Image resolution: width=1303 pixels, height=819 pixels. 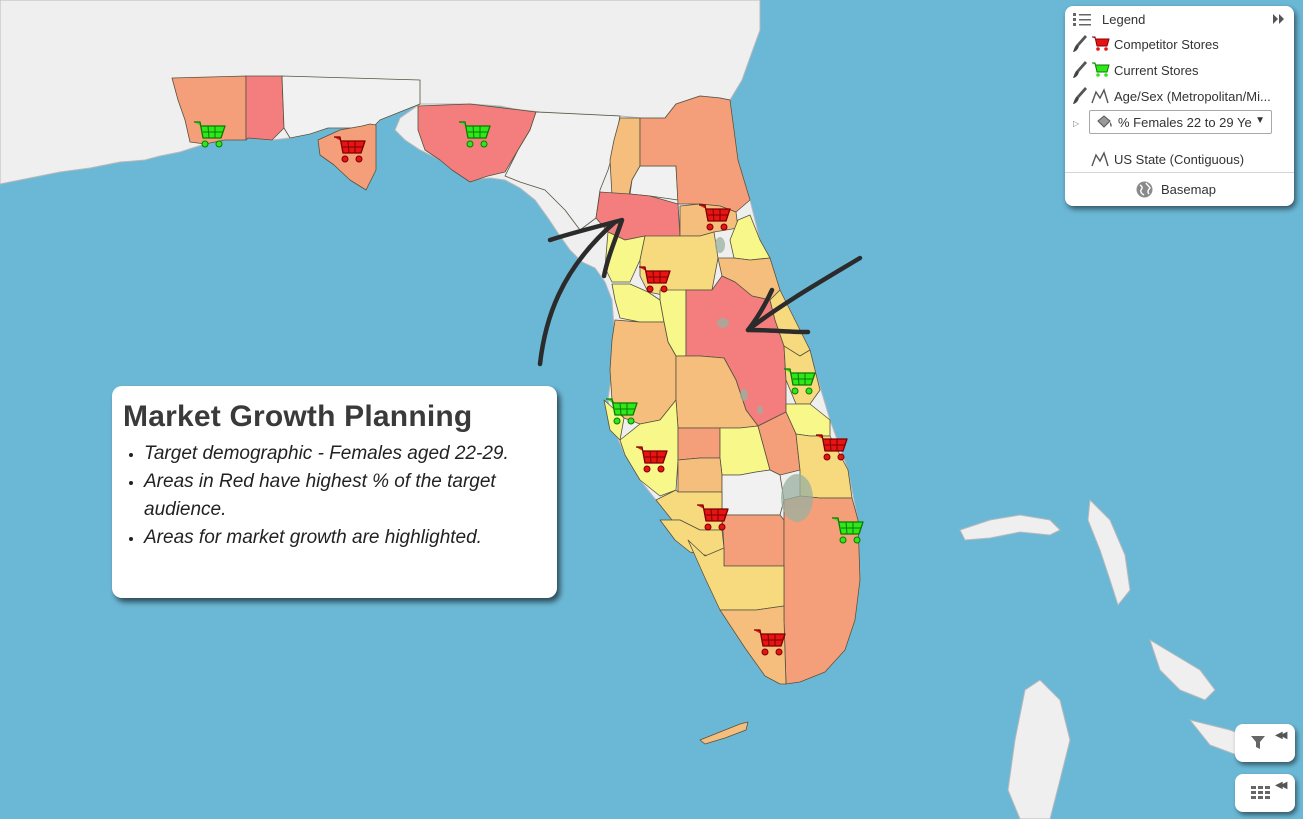 What do you see at coordinates (1076, 123) in the screenshot?
I see `expand-arrow-icon: ▷` at bounding box center [1076, 123].